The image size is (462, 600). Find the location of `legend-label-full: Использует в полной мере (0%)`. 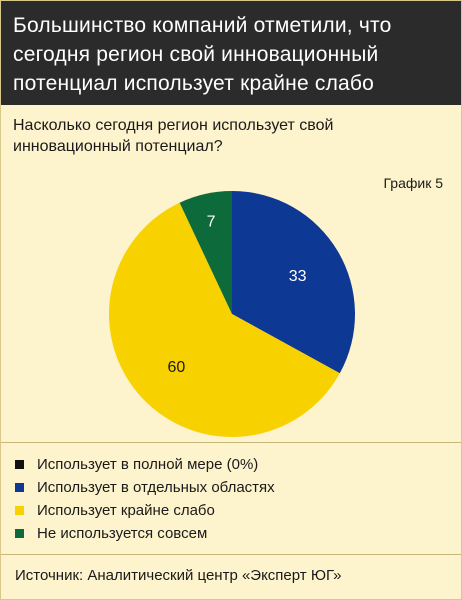

legend-label-full: Использует в полной мере (0%) is located at coordinates (148, 464).